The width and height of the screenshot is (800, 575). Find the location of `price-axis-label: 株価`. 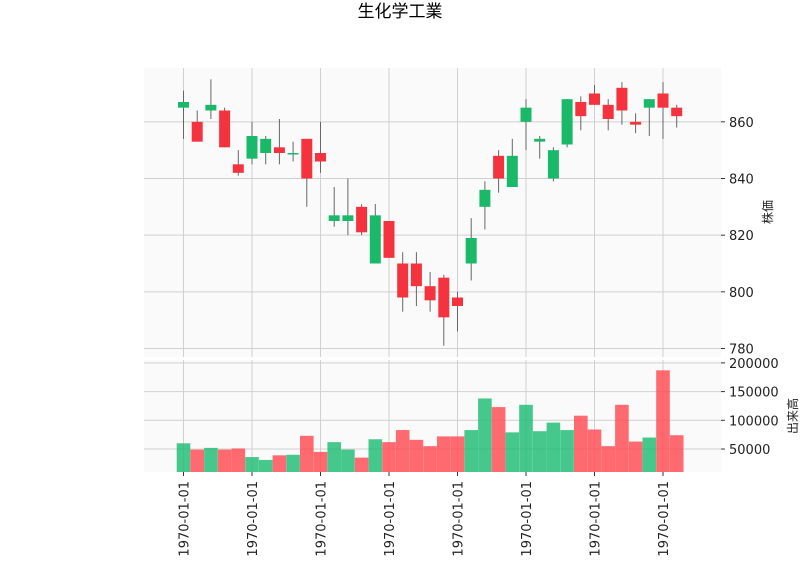

price-axis-label: 株価 is located at coordinates (767, 212).